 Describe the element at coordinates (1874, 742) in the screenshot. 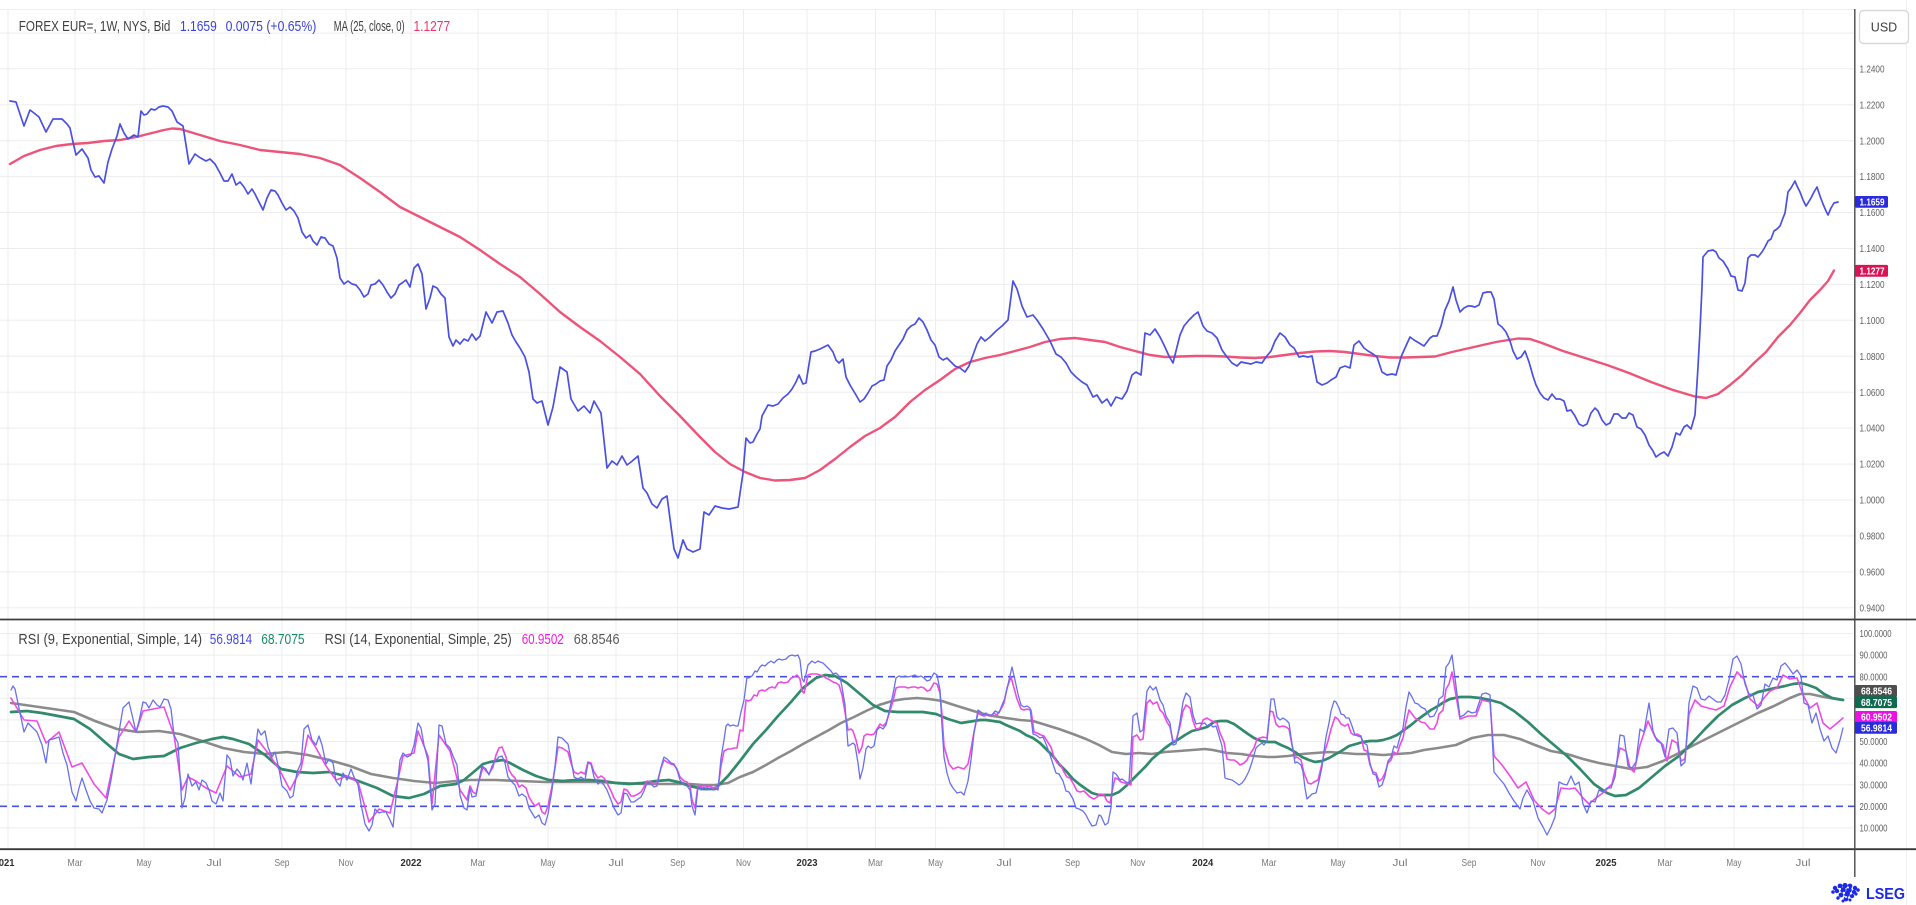

I see `svg-text: 50.0000` at that location.